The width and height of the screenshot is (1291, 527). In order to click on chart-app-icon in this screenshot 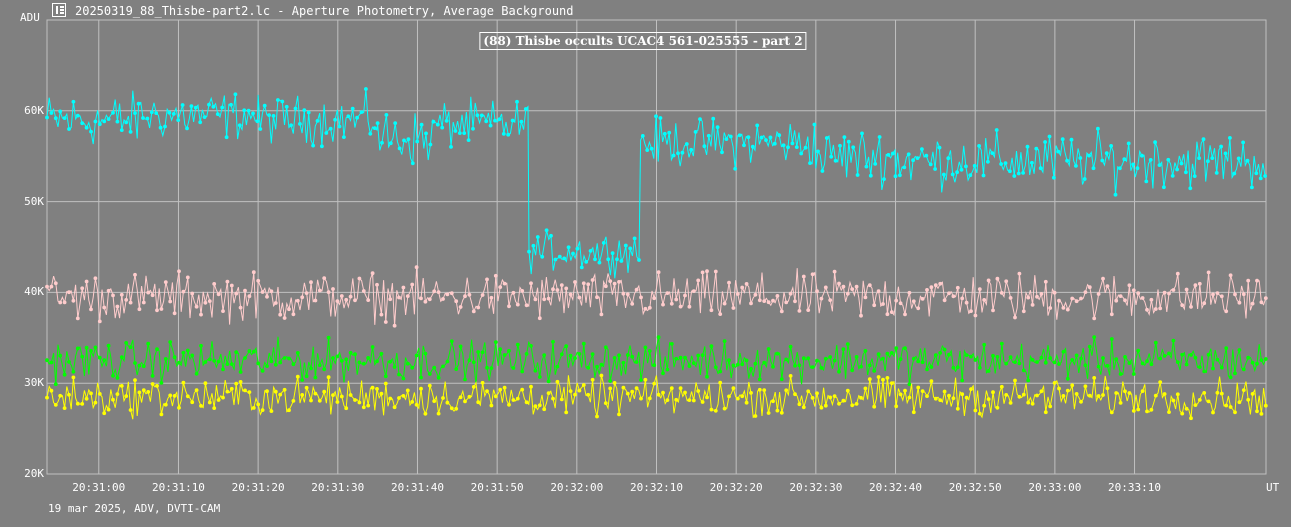, I will do `click(59, 10)`.